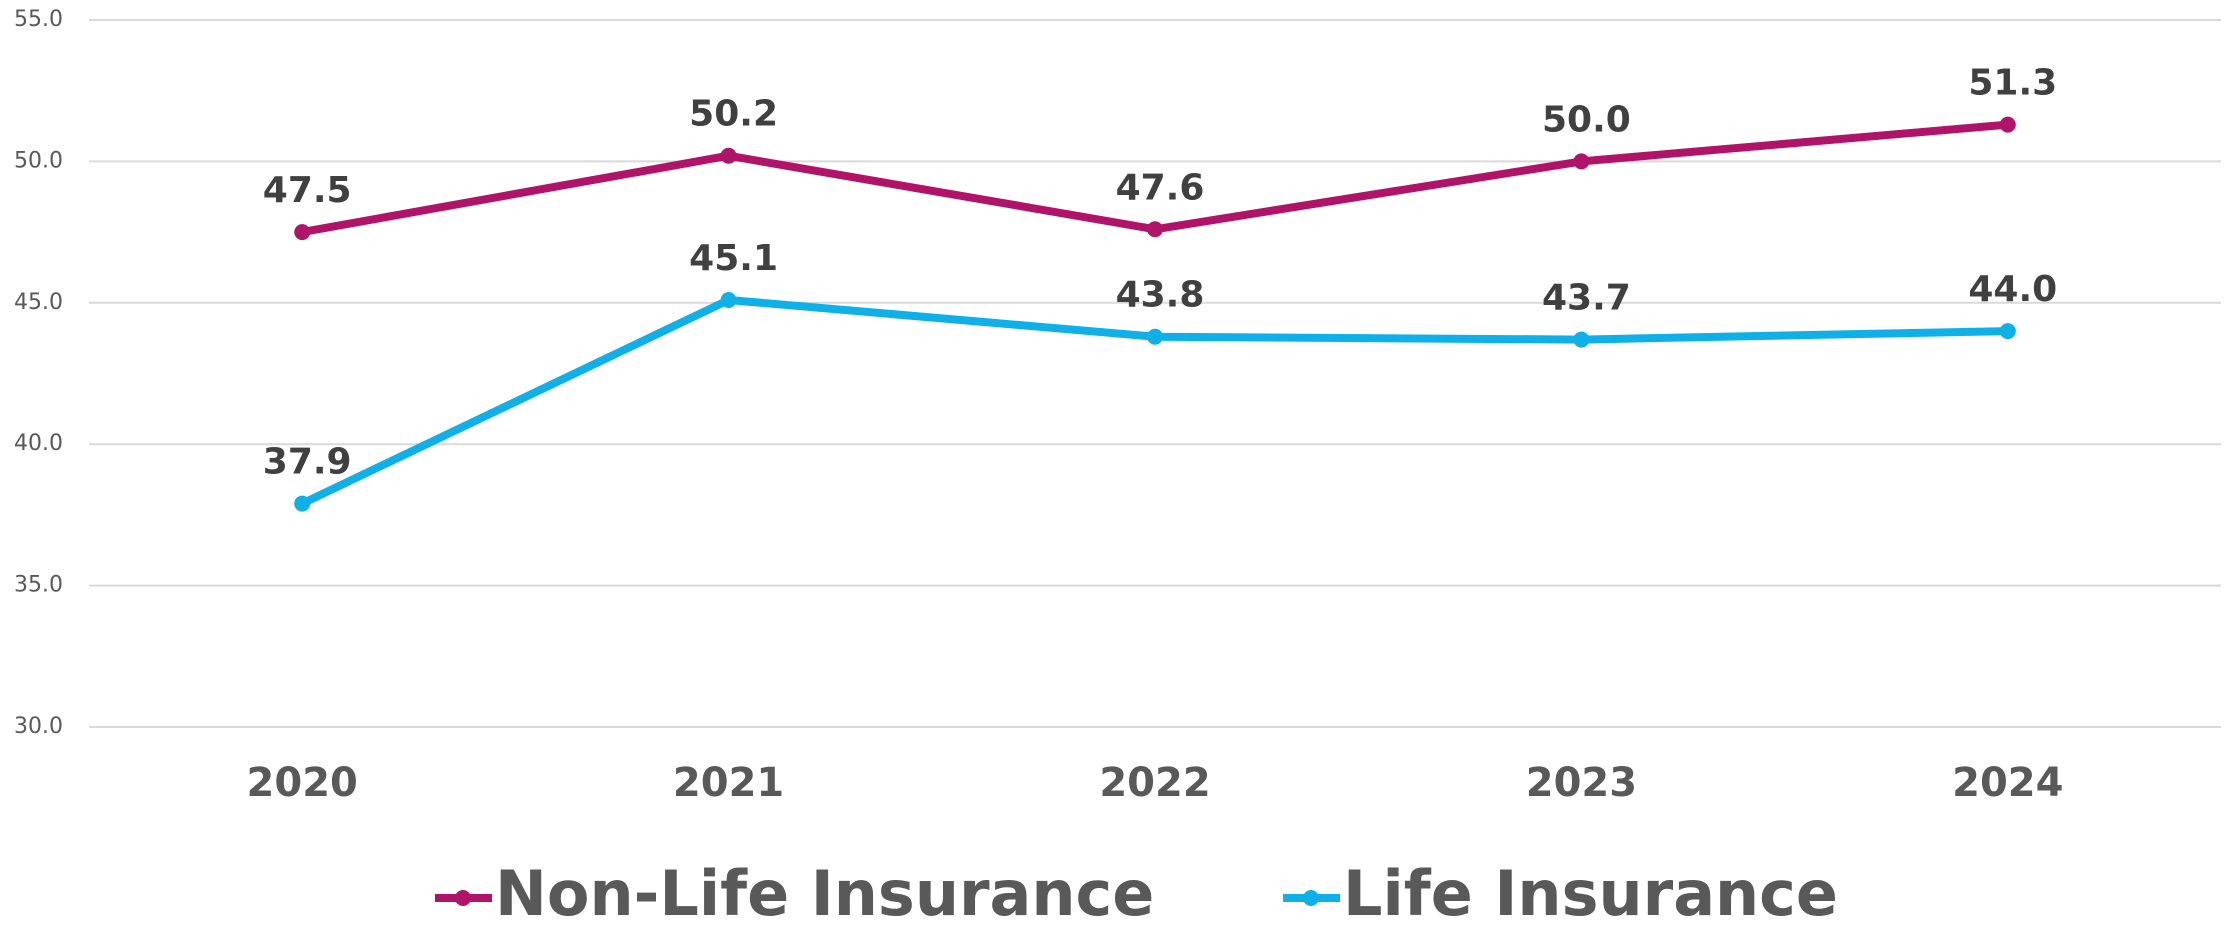 This screenshot has width=2236, height=927. I want to click on x-tick-label: 2024, so click(2007, 783).